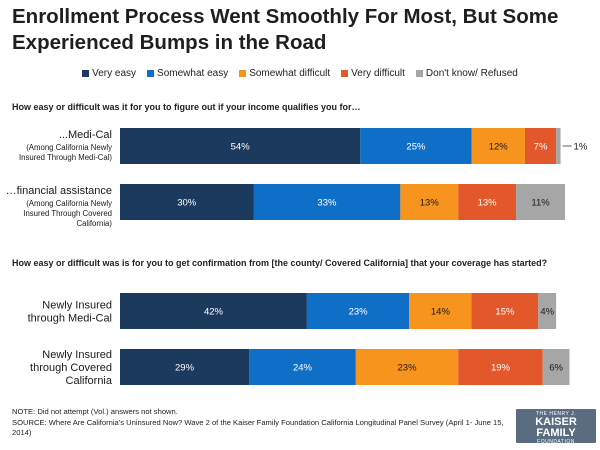 This screenshot has height=450, width=600. What do you see at coordinates (59, 191) in the screenshot?
I see `category-label: …financial assistance` at bounding box center [59, 191].